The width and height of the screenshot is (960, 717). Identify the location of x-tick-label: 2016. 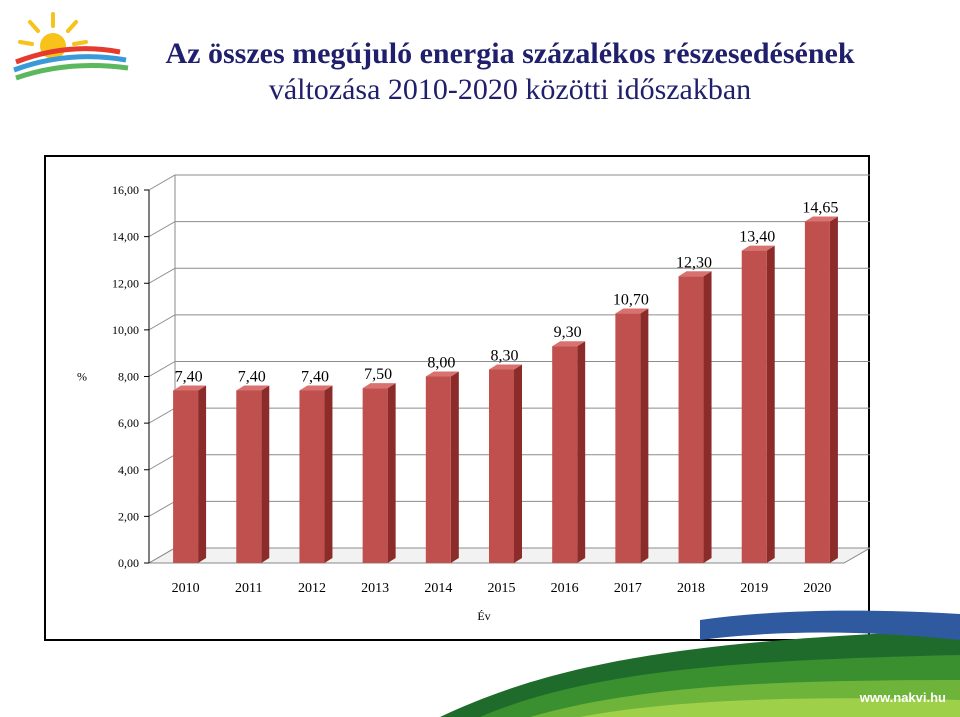
(565, 588).